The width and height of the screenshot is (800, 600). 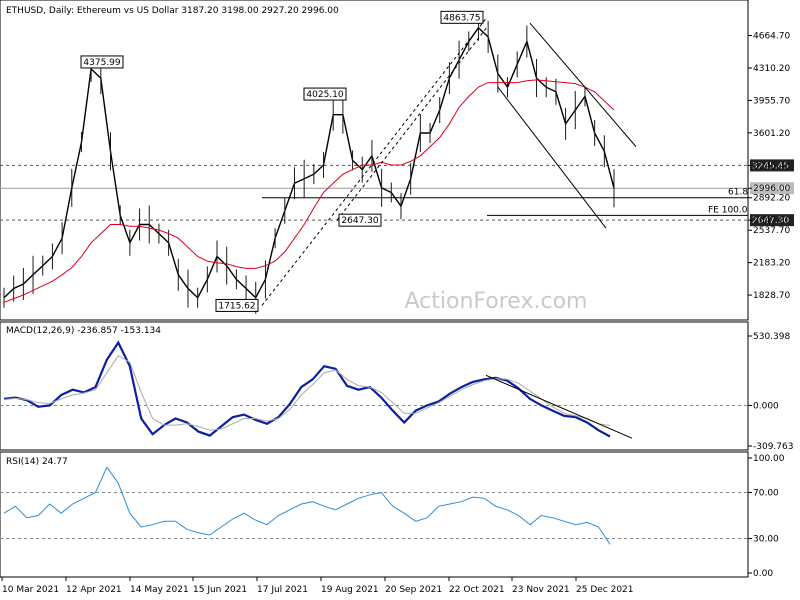 What do you see at coordinates (552, 157) in the screenshot?
I see `downtrend-channel-lower` at bounding box center [552, 157].